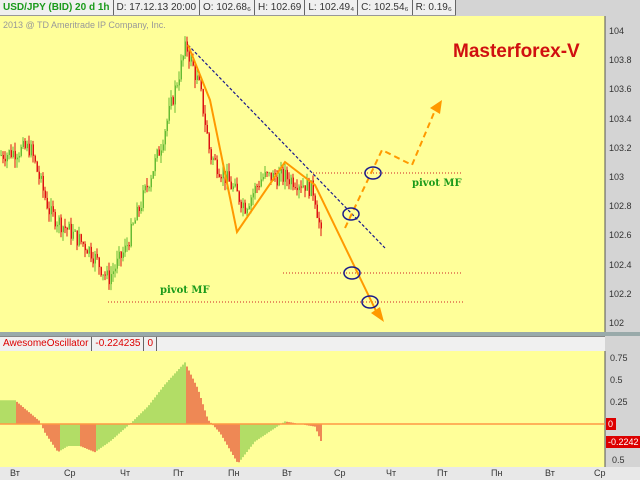 The width and height of the screenshot is (640, 480). What do you see at coordinates (385, 7) in the screenshot?
I see `close-readout: C: 102.54₆` at bounding box center [385, 7].